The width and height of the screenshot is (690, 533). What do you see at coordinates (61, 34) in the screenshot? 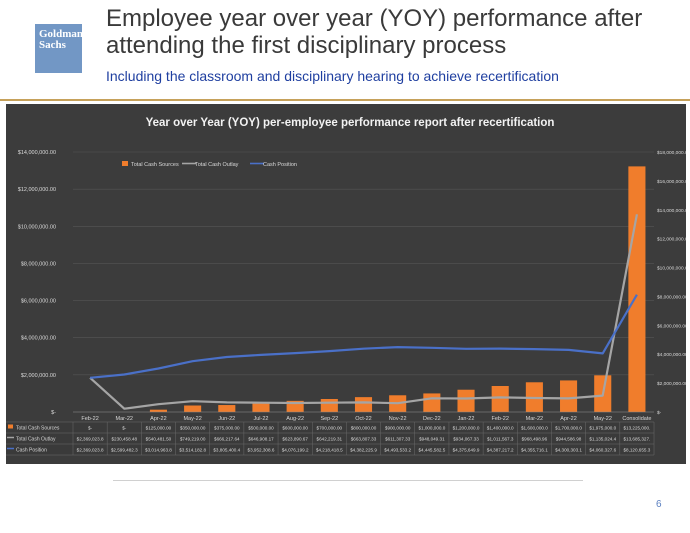
I see `logo-line-1: Goldman` at bounding box center [61, 34].